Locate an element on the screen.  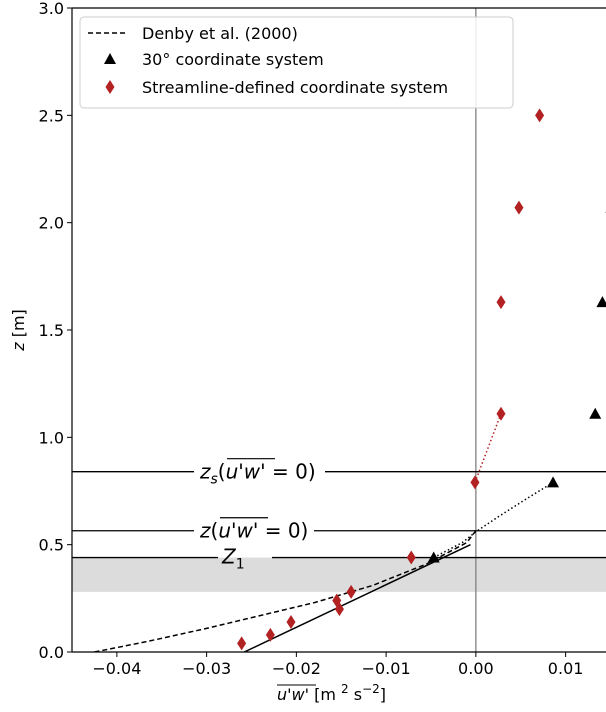
y-axis-label: z [m] is located at coordinates (18, 330).